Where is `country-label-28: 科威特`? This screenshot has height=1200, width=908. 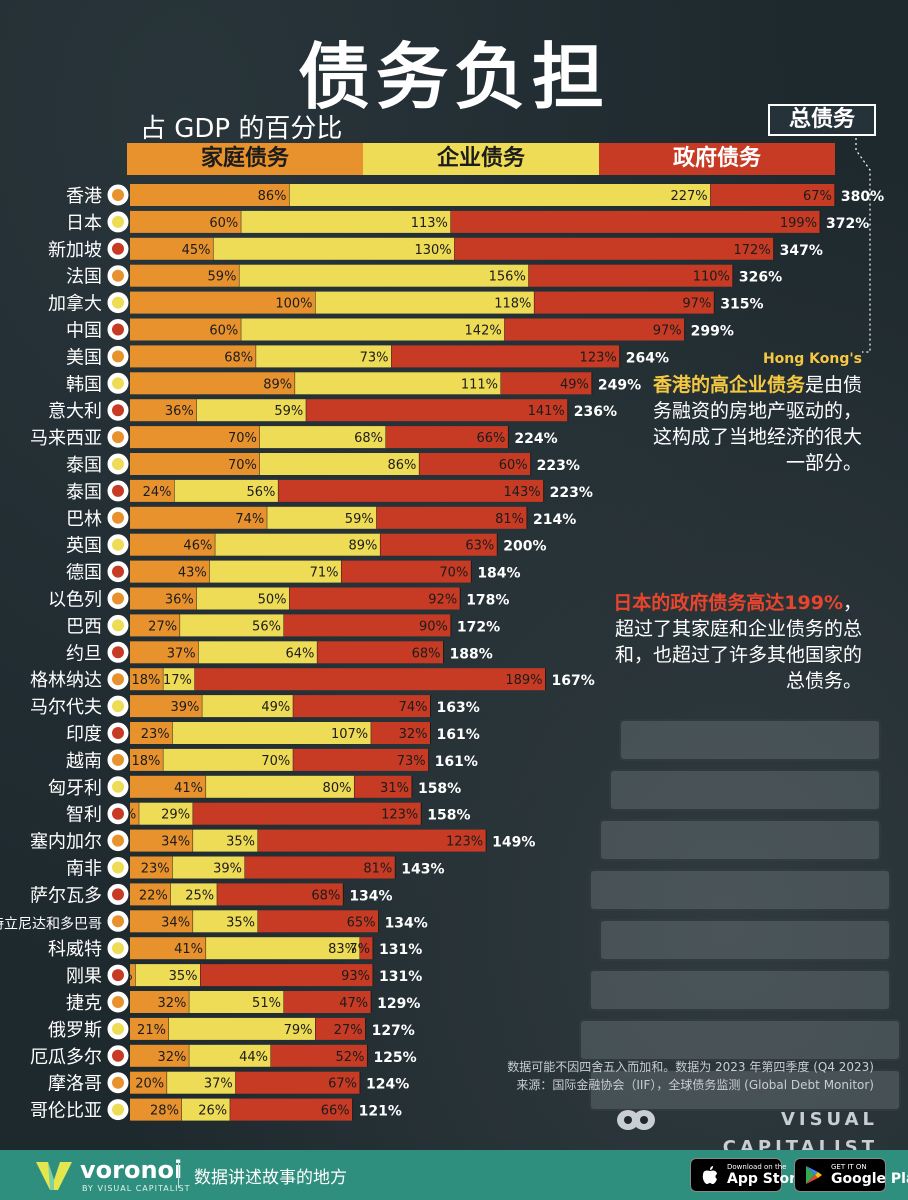
country-label-28: 科威特 is located at coordinates (75, 949).